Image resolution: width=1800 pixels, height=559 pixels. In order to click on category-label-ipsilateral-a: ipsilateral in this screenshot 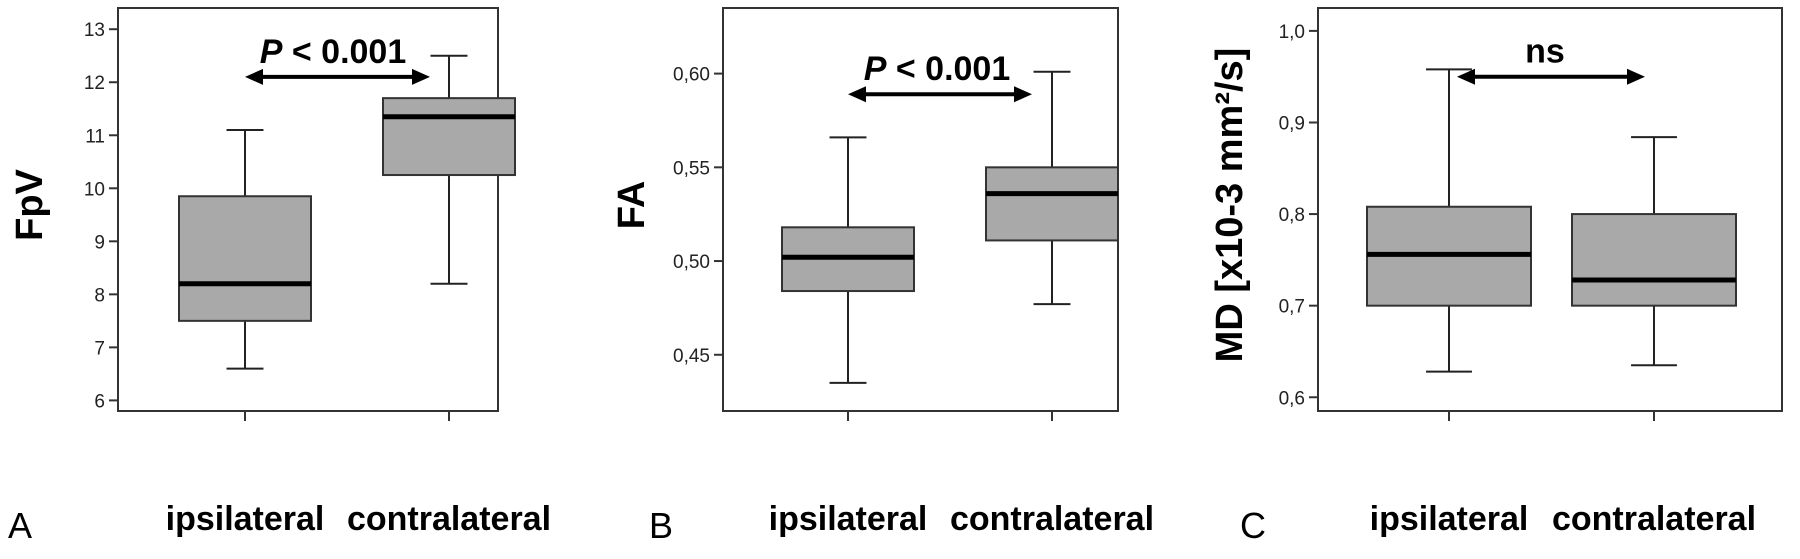, I will do `click(245, 519)`.